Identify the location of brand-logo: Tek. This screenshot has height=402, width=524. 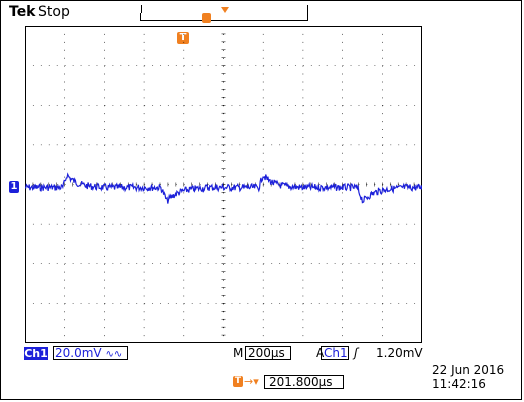
(22, 12).